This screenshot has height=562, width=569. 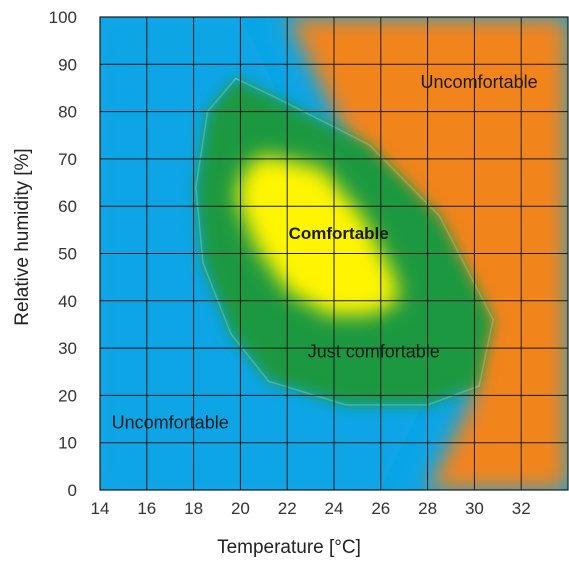 What do you see at coordinates (67, 112) in the screenshot?
I see `y-tick-label: 80` at bounding box center [67, 112].